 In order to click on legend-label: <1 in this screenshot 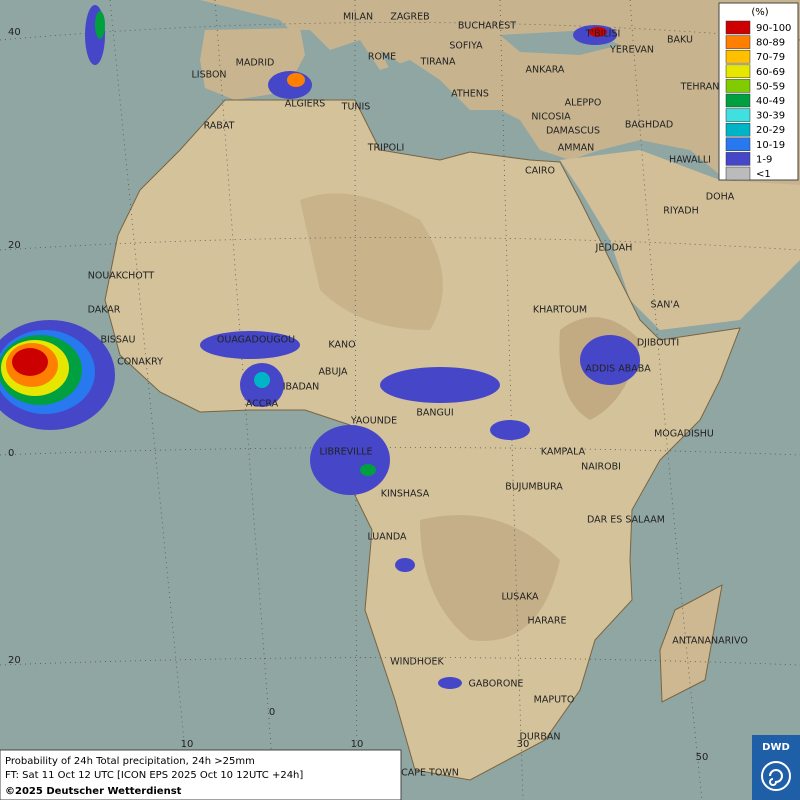, I will do `click(763, 174)`.